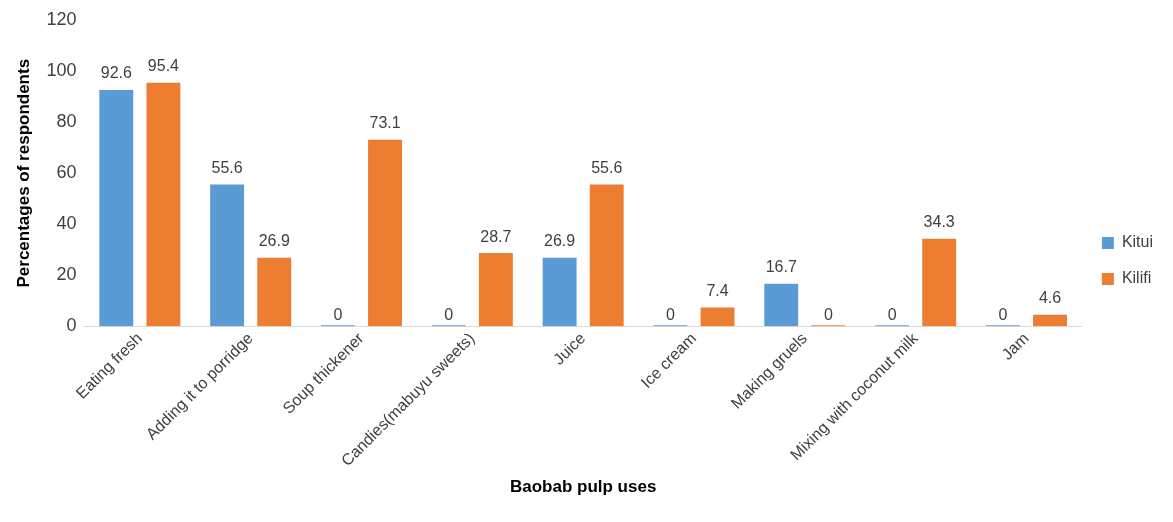  Describe the element at coordinates (71, 325) in the screenshot. I see `y-tick-label: 0` at that location.